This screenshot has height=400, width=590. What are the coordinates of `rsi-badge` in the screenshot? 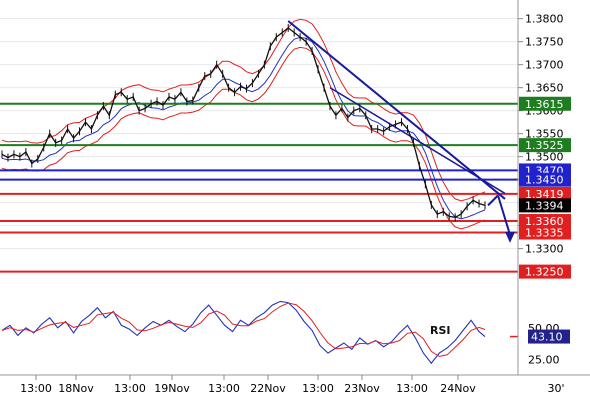 It's located at (549, 336).